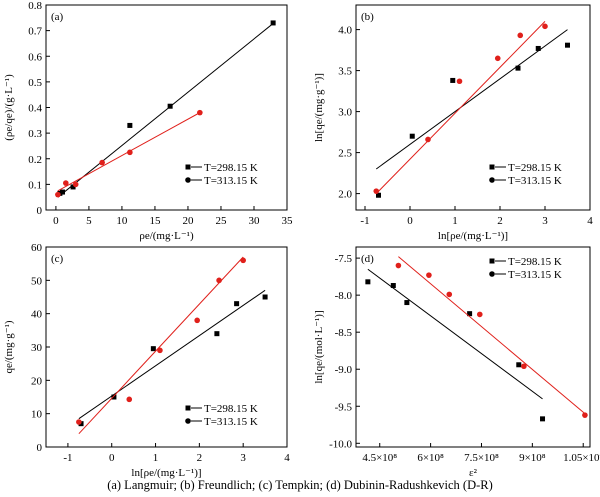  Describe the element at coordinates (590, 221) in the screenshot. I see `x-tick-label: 4` at that location.